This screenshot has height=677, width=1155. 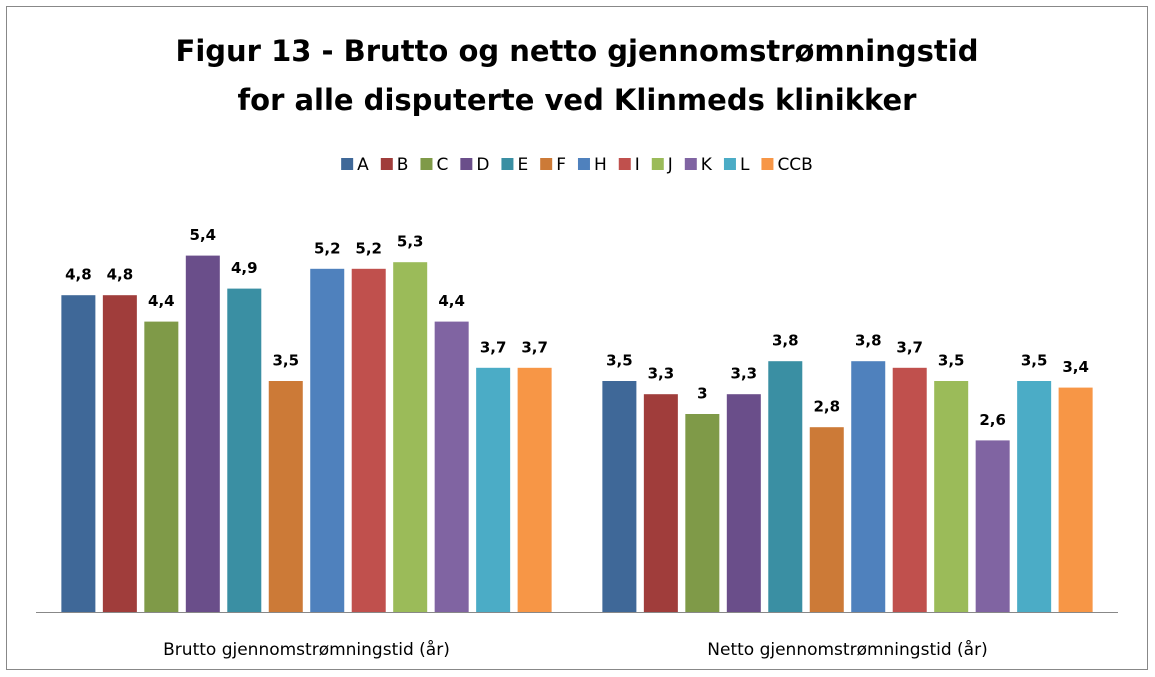 I want to click on legend-label: J, so click(x=670, y=165).